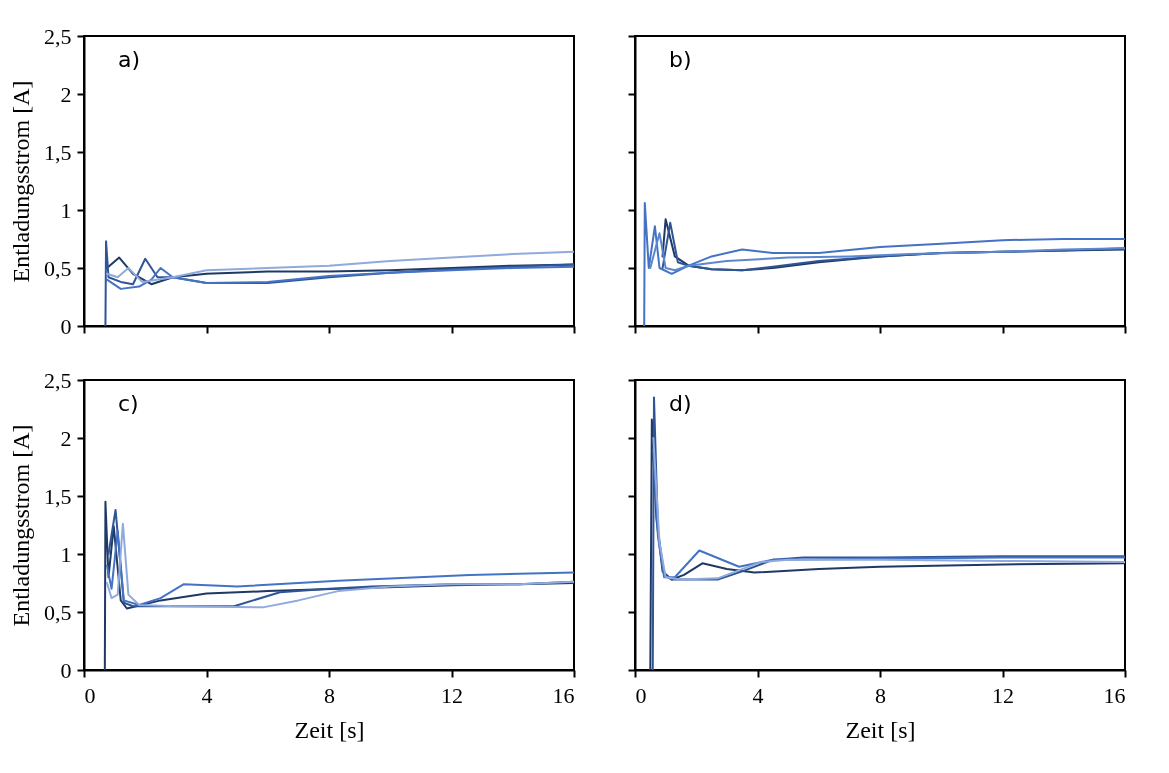  What do you see at coordinates (129, 59) in the screenshot?
I see `annotation: a)` at bounding box center [129, 59].